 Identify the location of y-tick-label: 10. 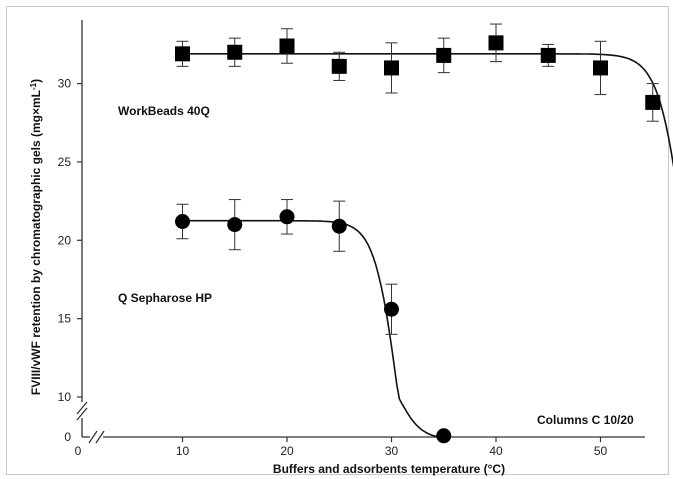
(65, 397).